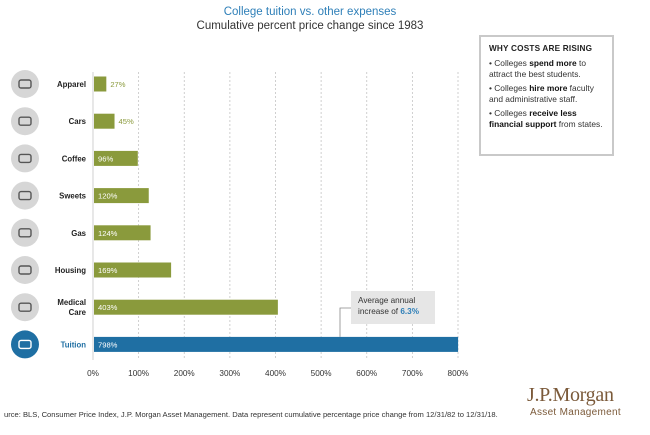 This screenshot has width=650, height=435. I want to click on value-label: 96%, so click(105, 158).